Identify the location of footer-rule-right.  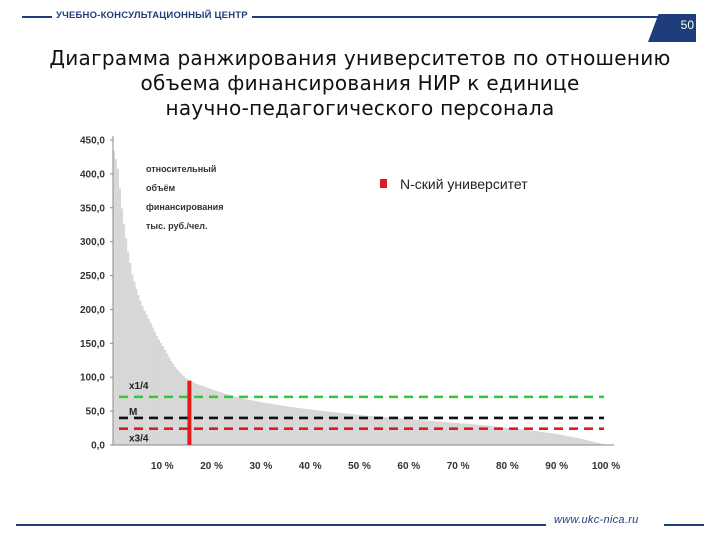
(684, 525).